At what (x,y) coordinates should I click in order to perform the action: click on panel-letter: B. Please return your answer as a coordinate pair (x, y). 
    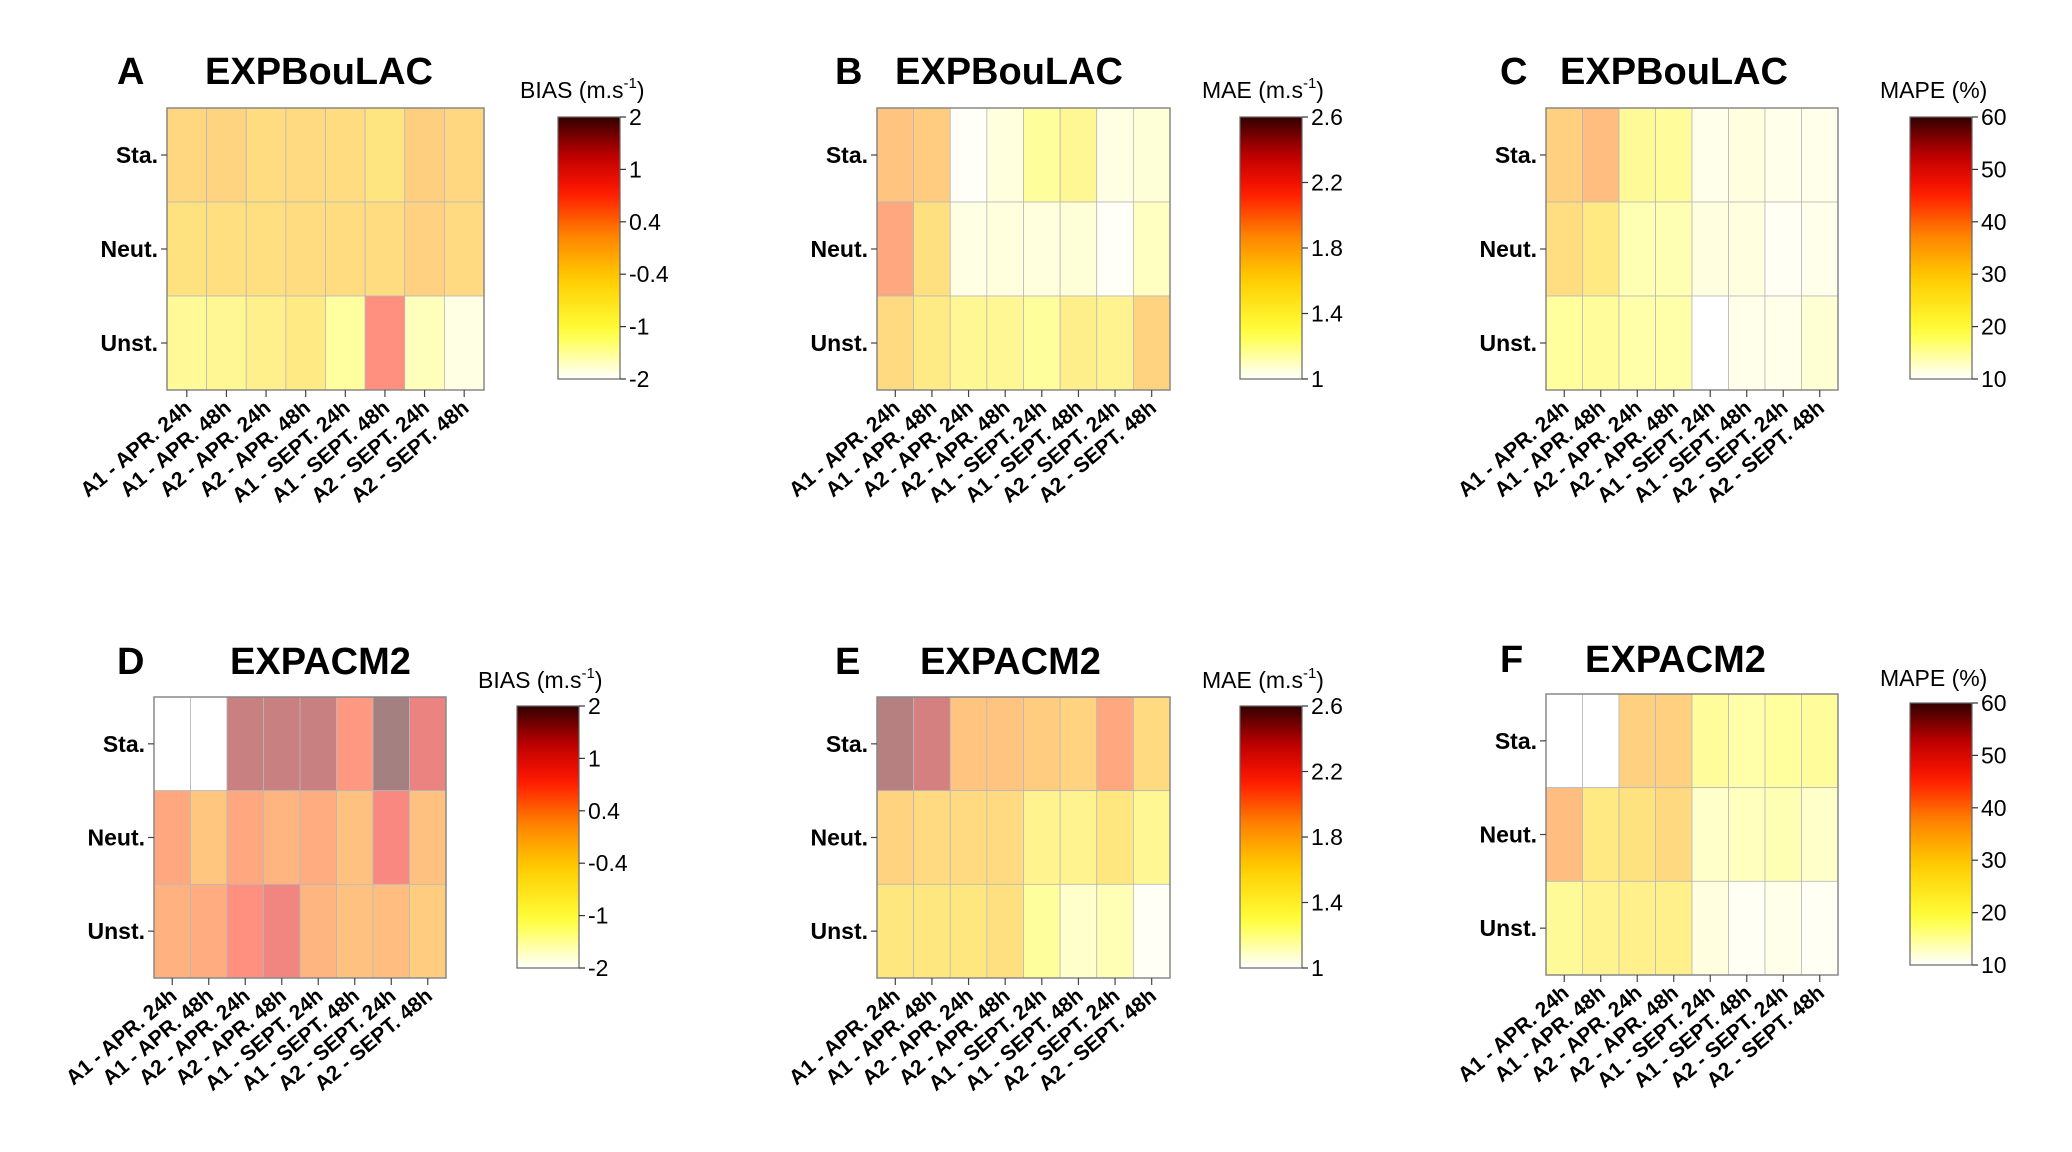
    Looking at the image, I should click on (848, 72).